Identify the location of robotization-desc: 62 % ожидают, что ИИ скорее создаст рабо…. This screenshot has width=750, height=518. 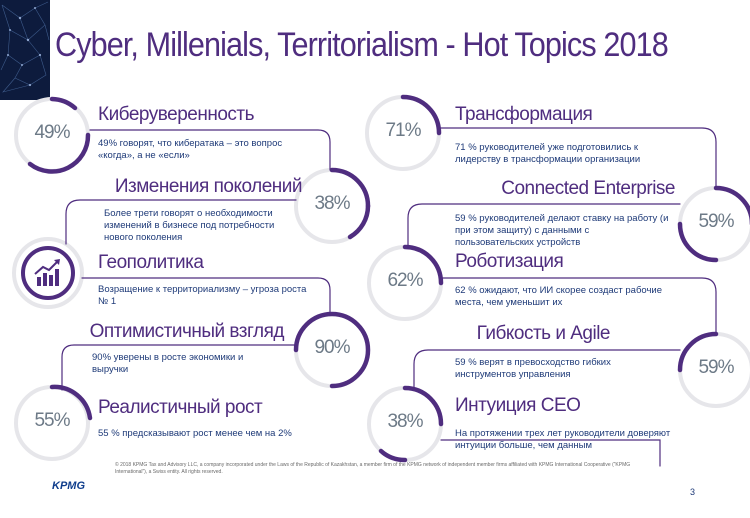
(559, 296).